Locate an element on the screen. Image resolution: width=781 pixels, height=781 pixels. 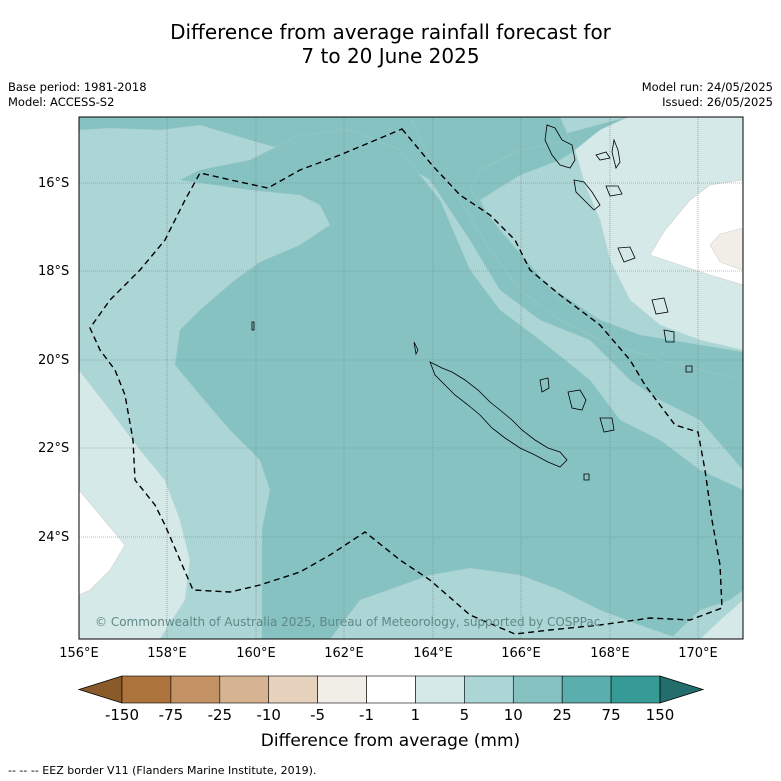
colorbar-tick-label: 25 is located at coordinates (562, 715).